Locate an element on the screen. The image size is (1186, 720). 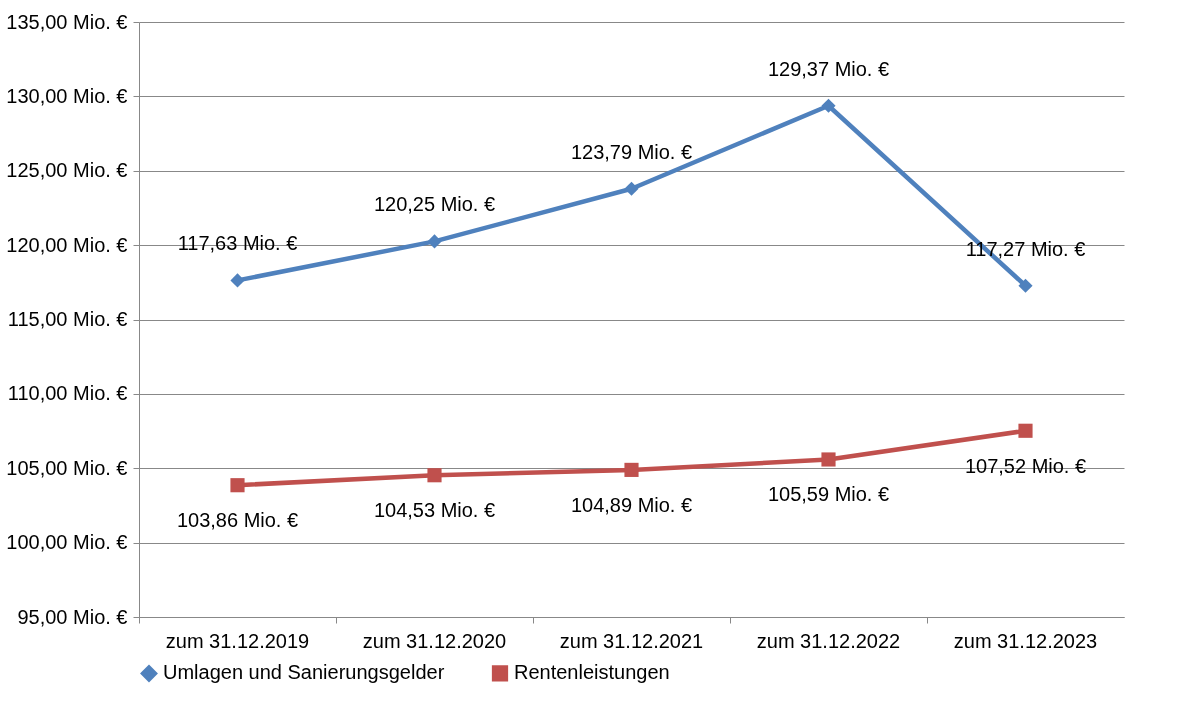
x-tick-label: zum 31.12.2021 is located at coordinates (631, 640).